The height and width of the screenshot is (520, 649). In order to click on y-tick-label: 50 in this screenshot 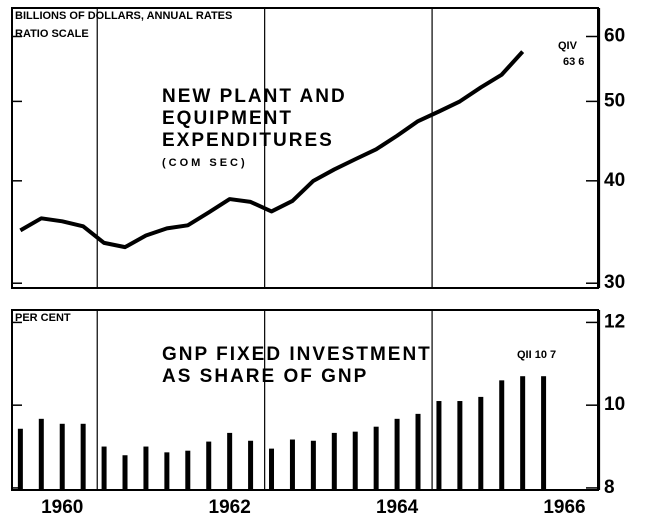, I will do `click(614, 100)`.